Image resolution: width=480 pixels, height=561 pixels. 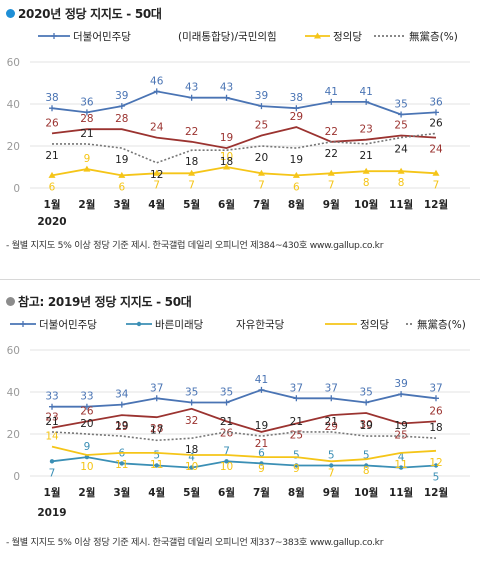 I want to click on legend-item: 바른미래당, so click(x=165, y=325).